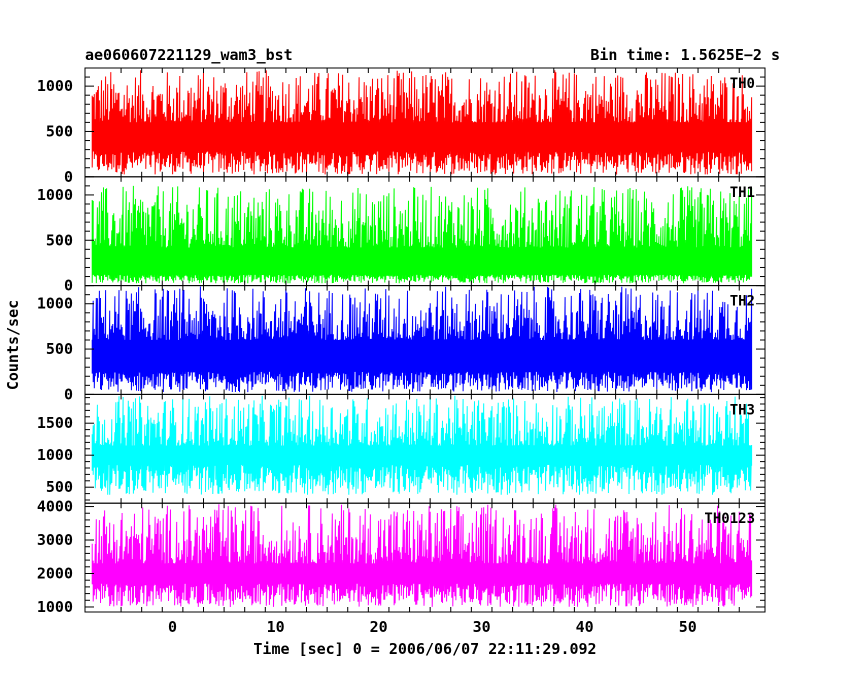 The width and height of the screenshot is (850, 680). Describe the element at coordinates (55, 540) in the screenshot. I see `y-tick-label: 3000` at that location.